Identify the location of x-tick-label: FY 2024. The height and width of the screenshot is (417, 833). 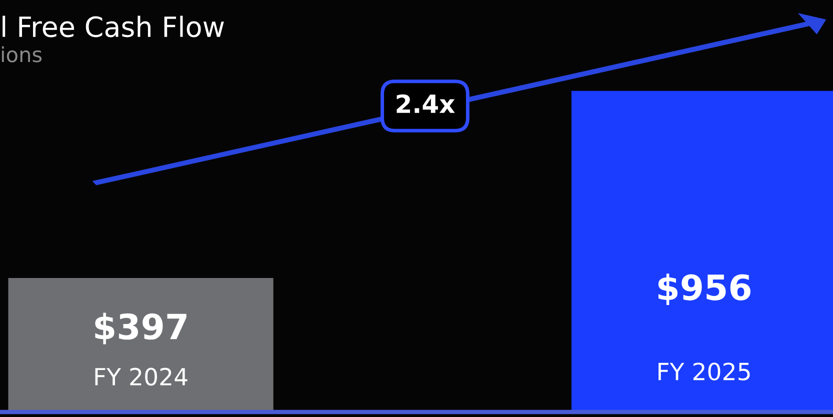
(141, 377).